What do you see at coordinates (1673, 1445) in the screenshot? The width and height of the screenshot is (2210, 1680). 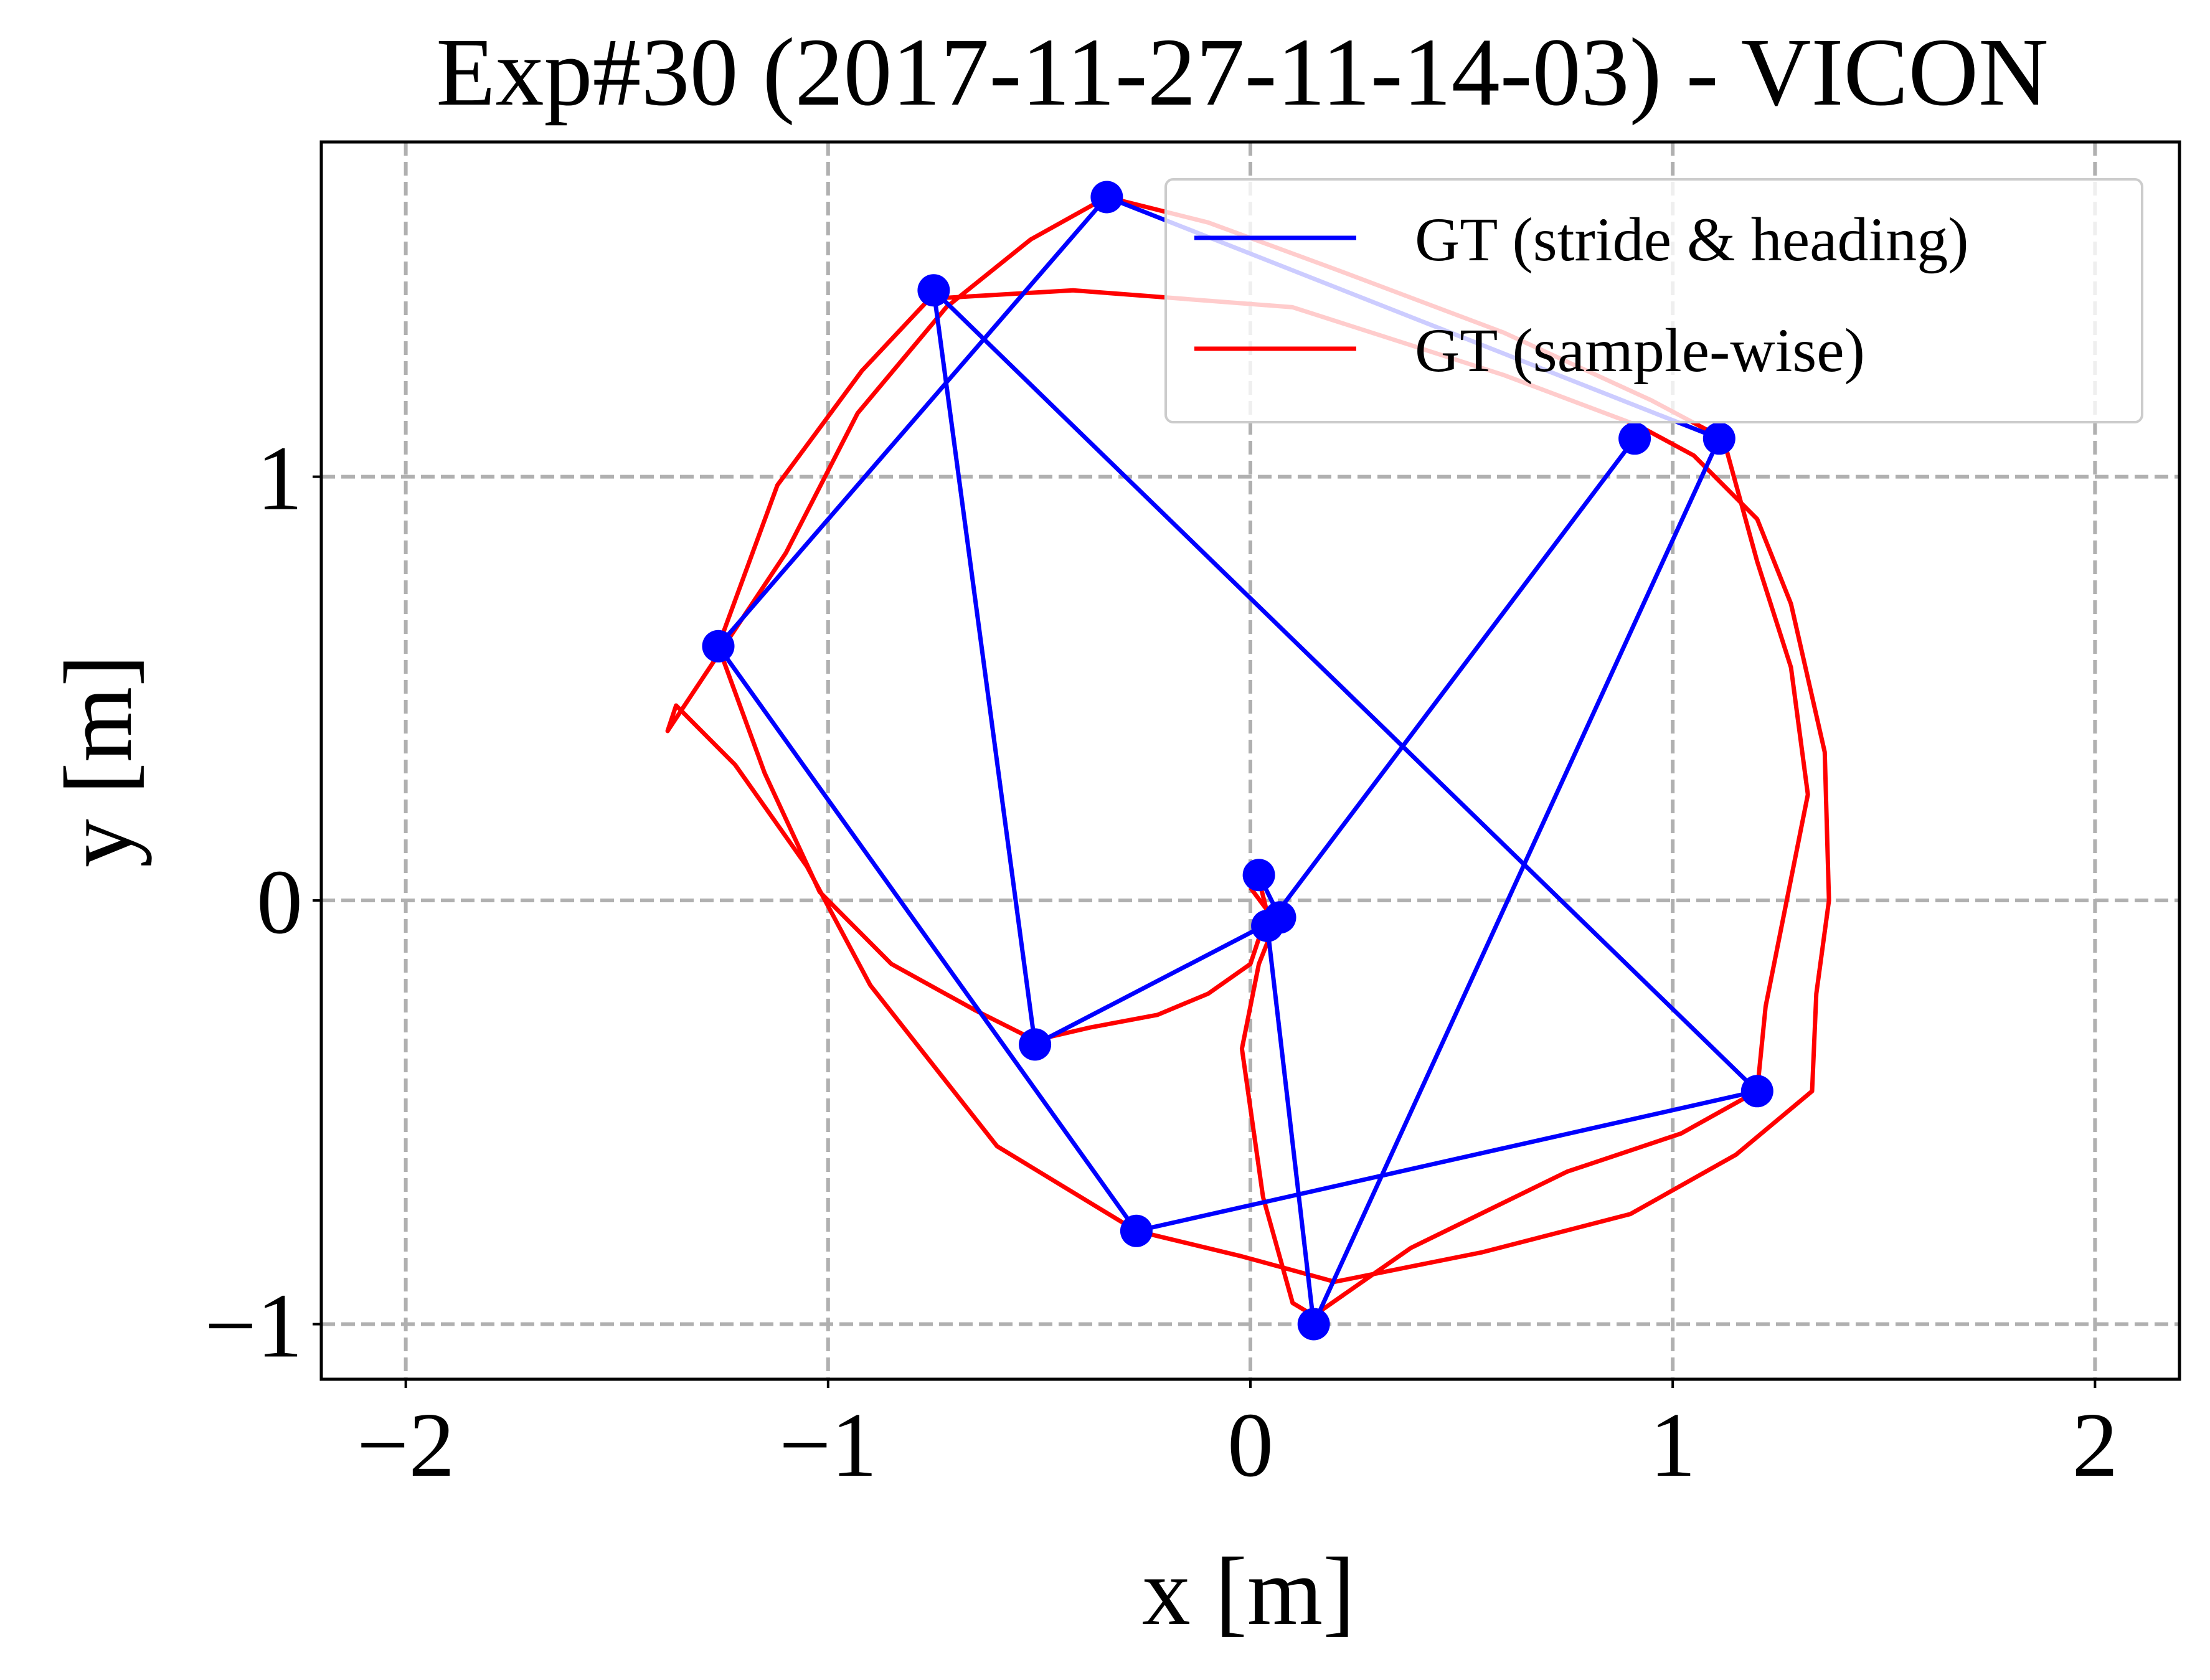 I see `x-tick-label: 1` at bounding box center [1673, 1445].